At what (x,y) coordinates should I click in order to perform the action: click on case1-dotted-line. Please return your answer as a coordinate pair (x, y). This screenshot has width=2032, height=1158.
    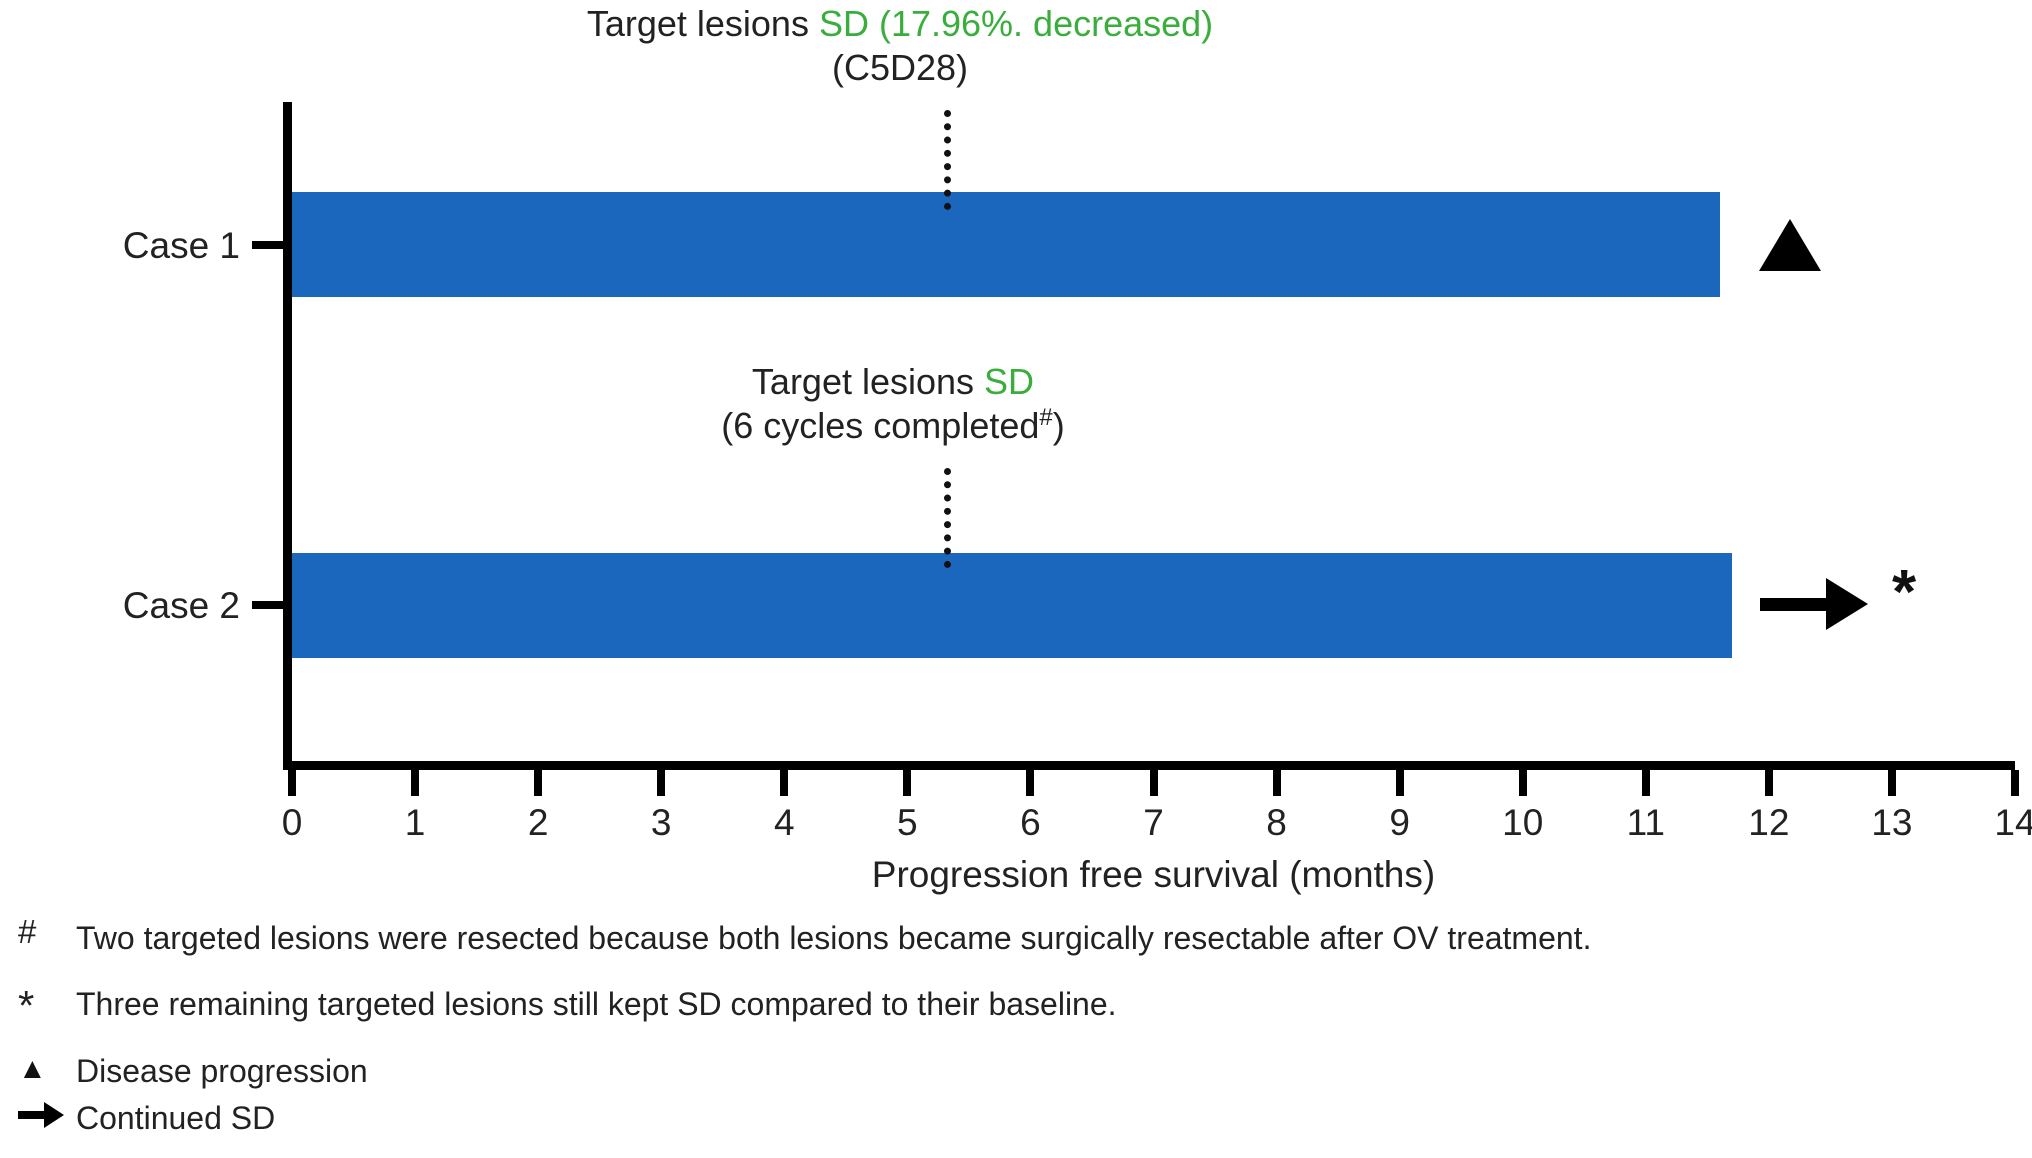
    Looking at the image, I should click on (948, 160).